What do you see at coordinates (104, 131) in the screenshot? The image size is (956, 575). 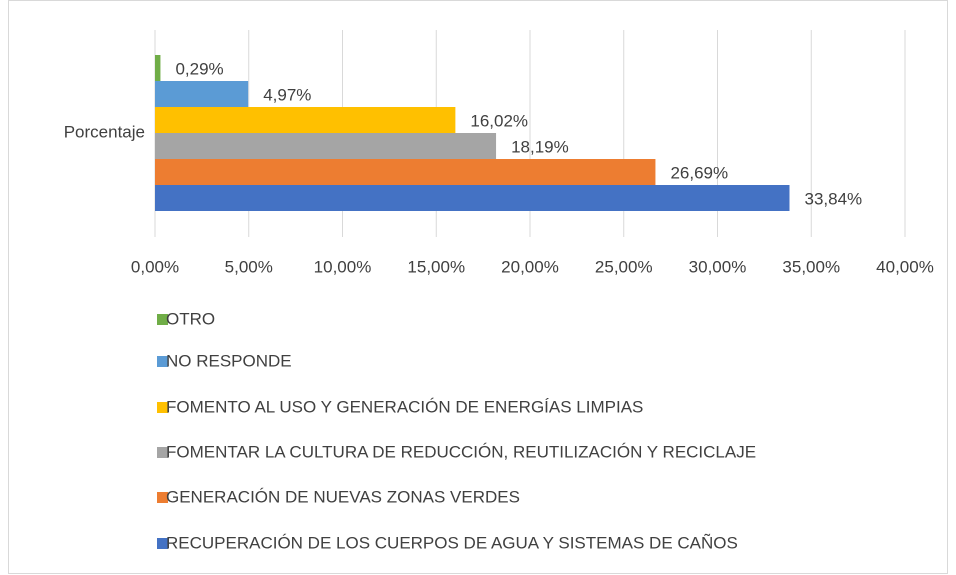 I see `y-tick-label: Porcentaje` at bounding box center [104, 131].